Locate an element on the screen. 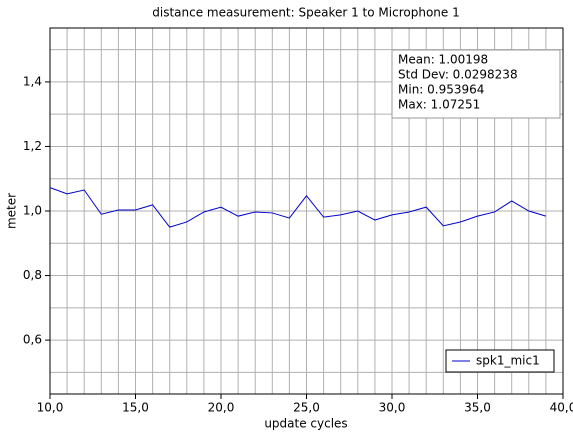 The image size is (573, 434). stats-text: Mean: 1.00198 is located at coordinates (443, 60).